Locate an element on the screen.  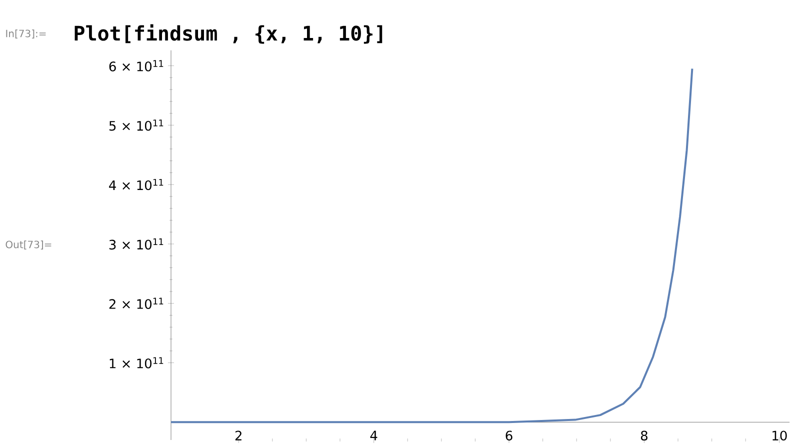
text: In[73]:= is located at coordinates (26, 34).